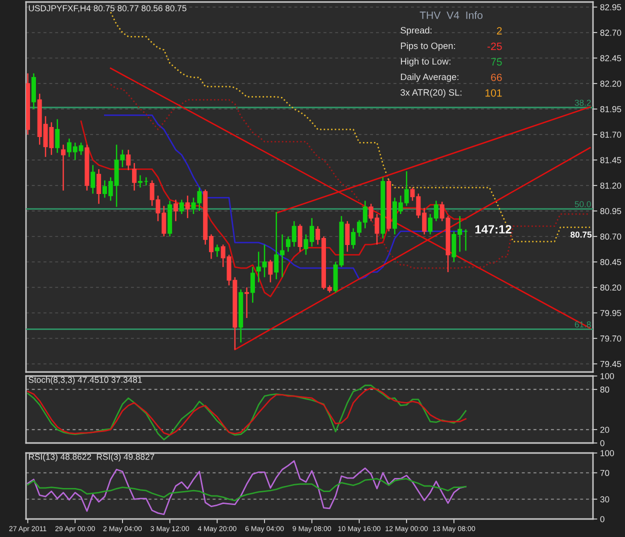  Describe the element at coordinates (605, 389) in the screenshot. I see `y-tick-label: 80` at that location.